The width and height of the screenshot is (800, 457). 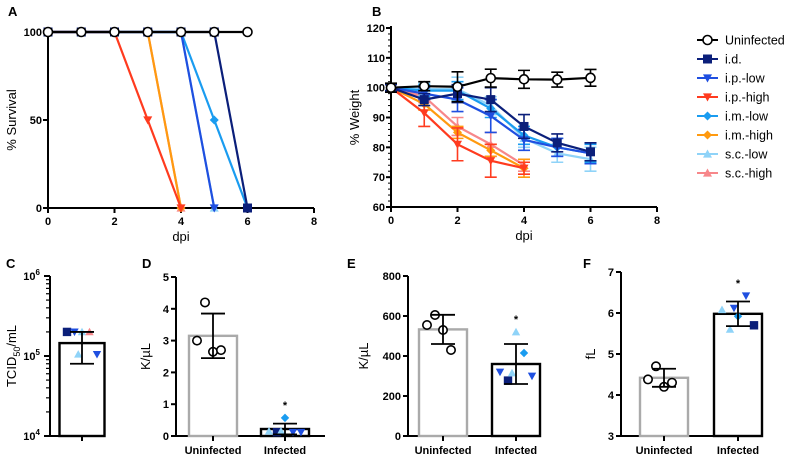 I want to click on series-Uninfected, so click(x=491, y=85).